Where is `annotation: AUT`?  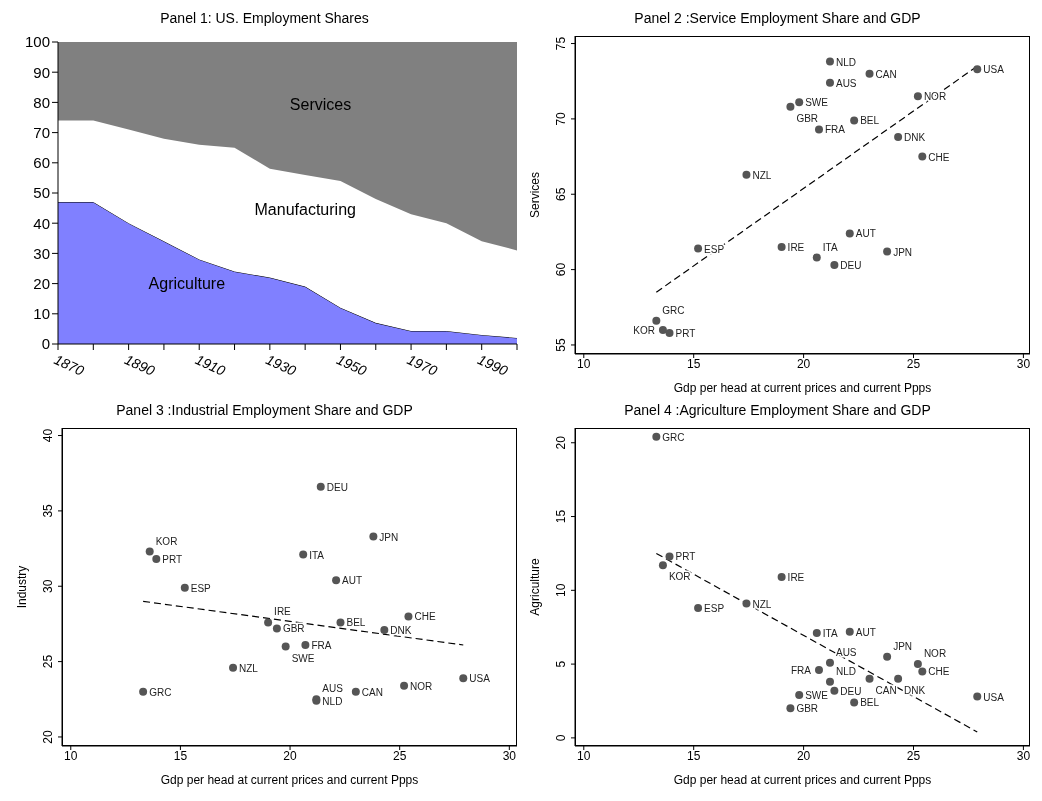 annotation: AUT is located at coordinates (865, 632).